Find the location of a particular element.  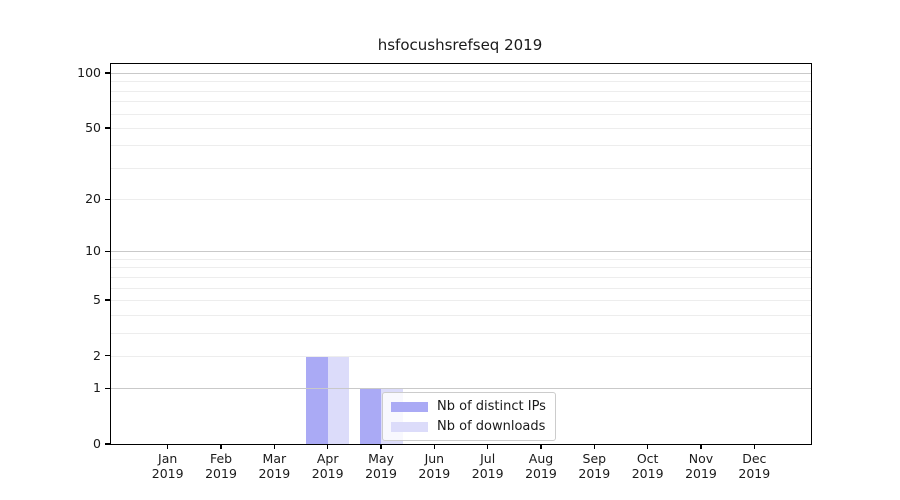

y-tick-label: 20 is located at coordinates (93, 199).